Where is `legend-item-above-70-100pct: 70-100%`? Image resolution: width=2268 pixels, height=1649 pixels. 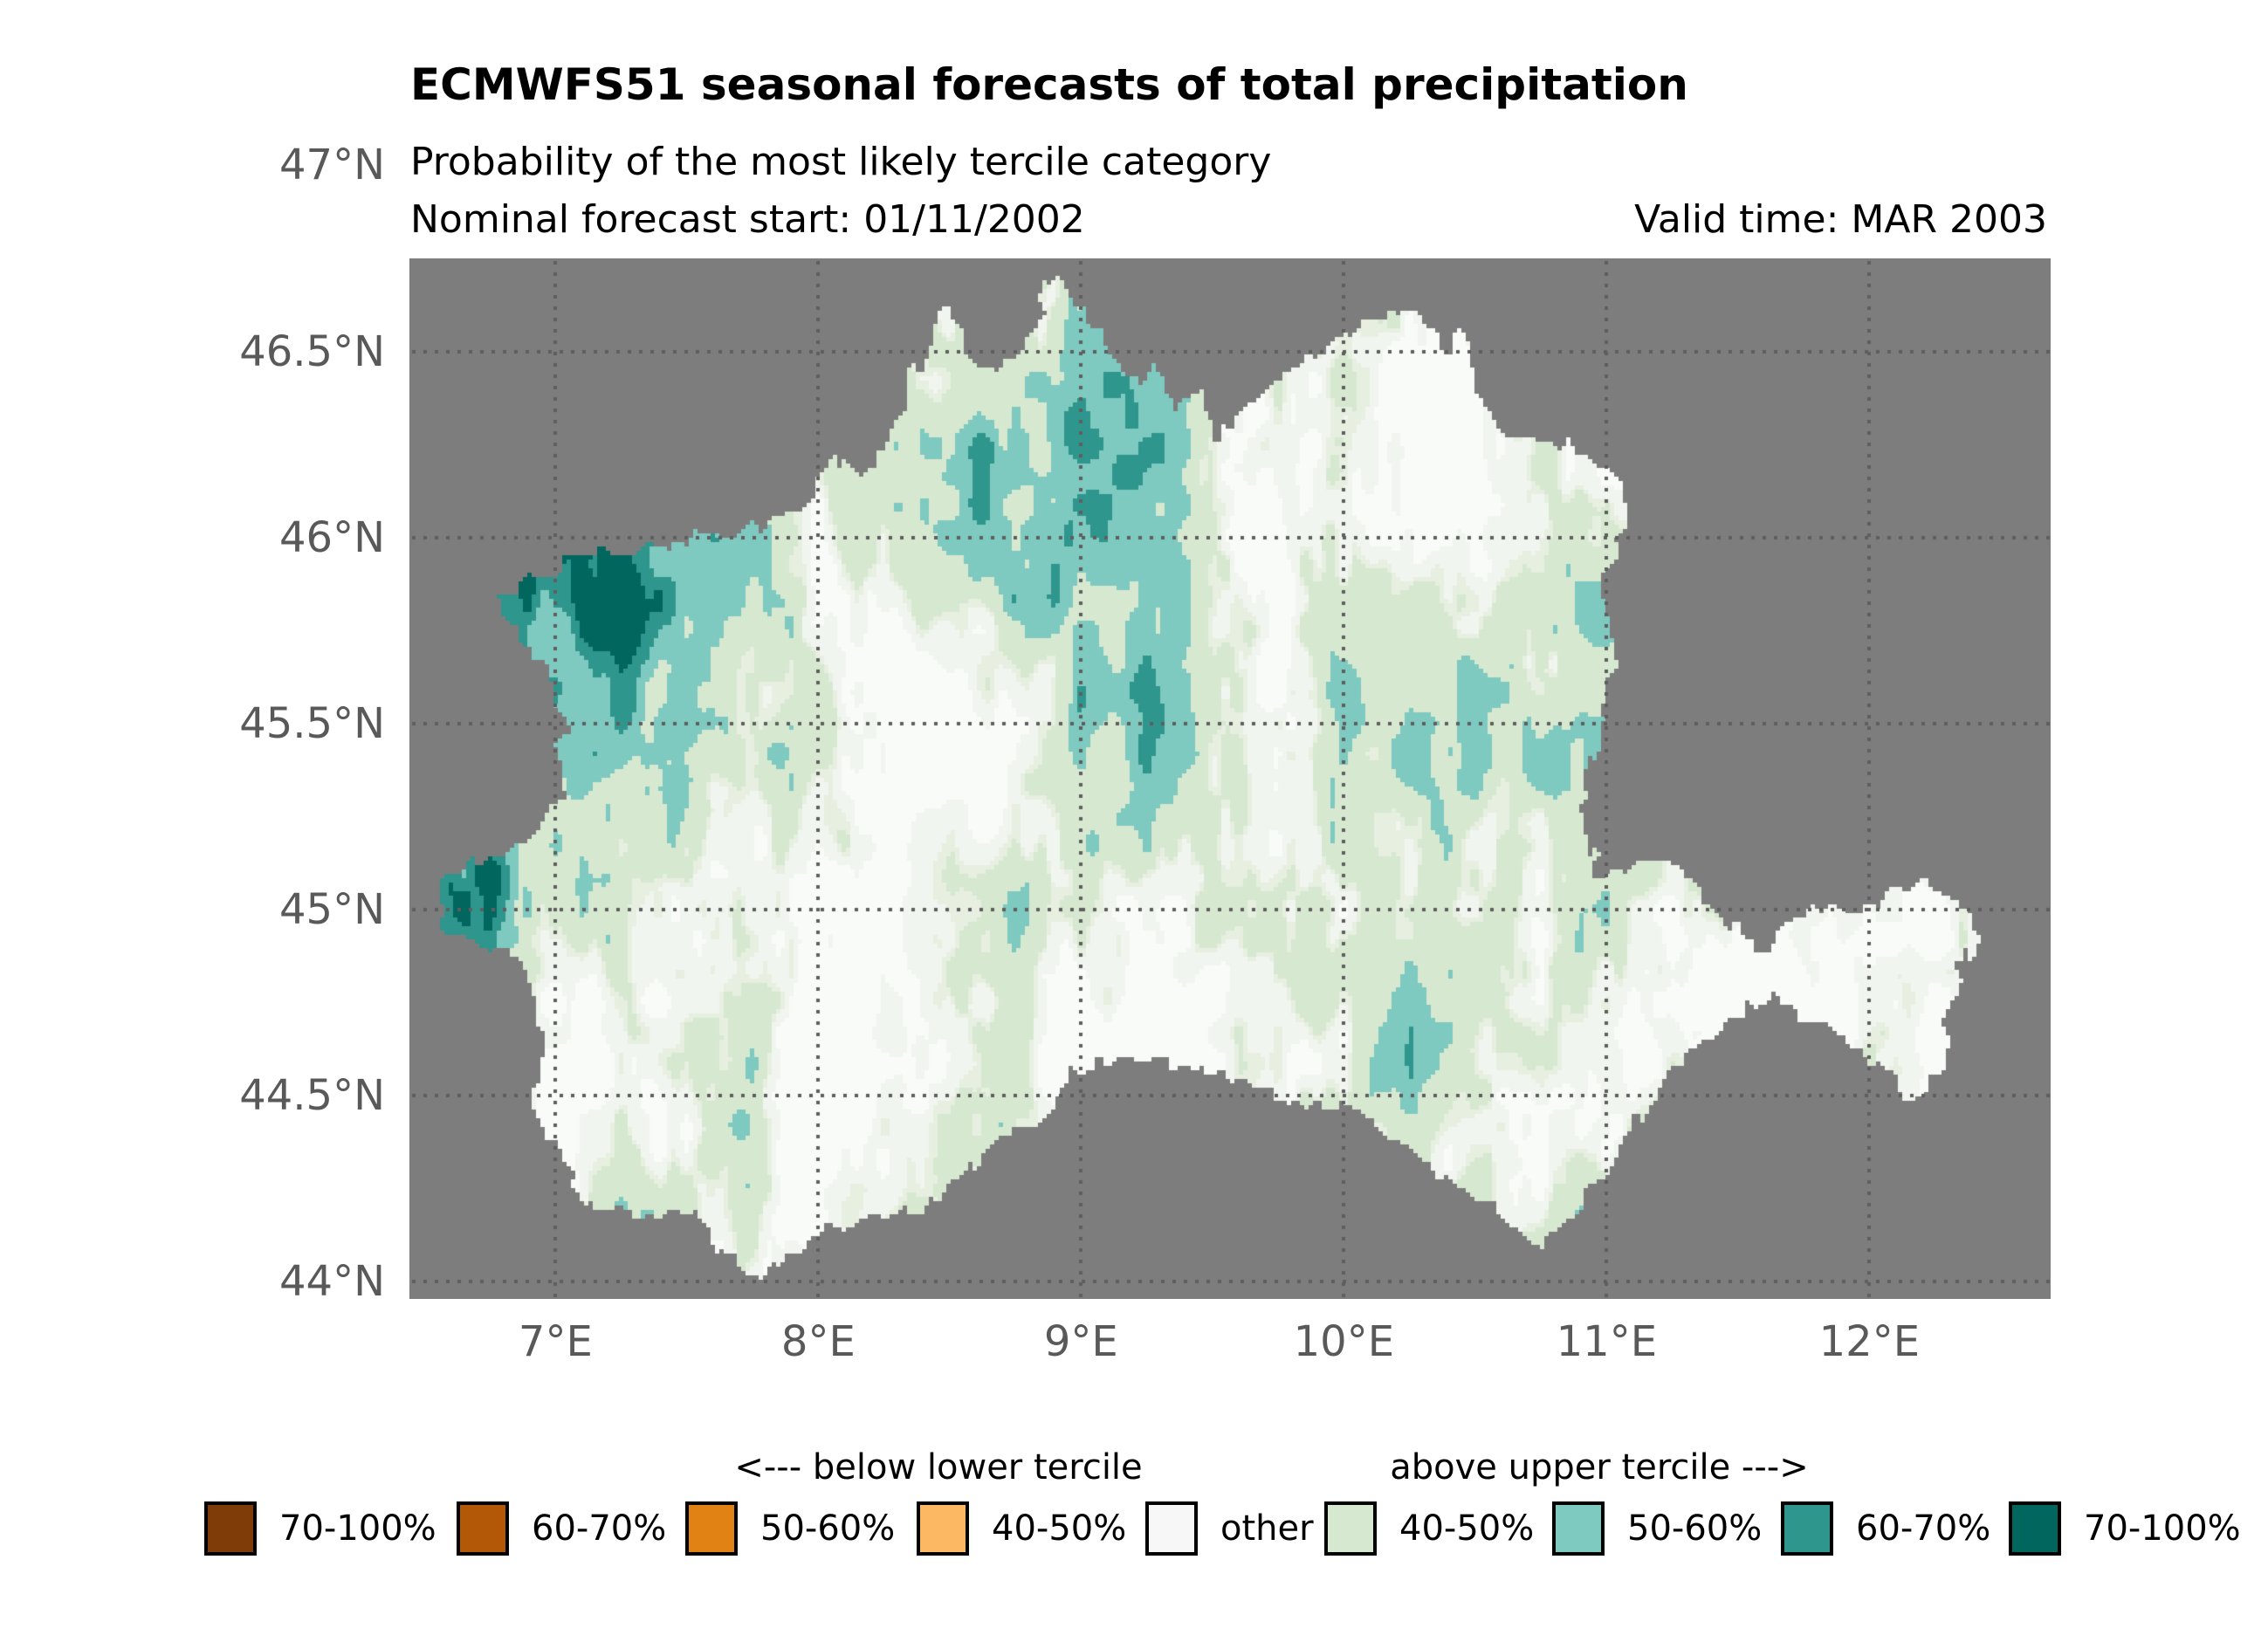 legend-item-above-70-100pct: 70-100% is located at coordinates (2125, 1528).